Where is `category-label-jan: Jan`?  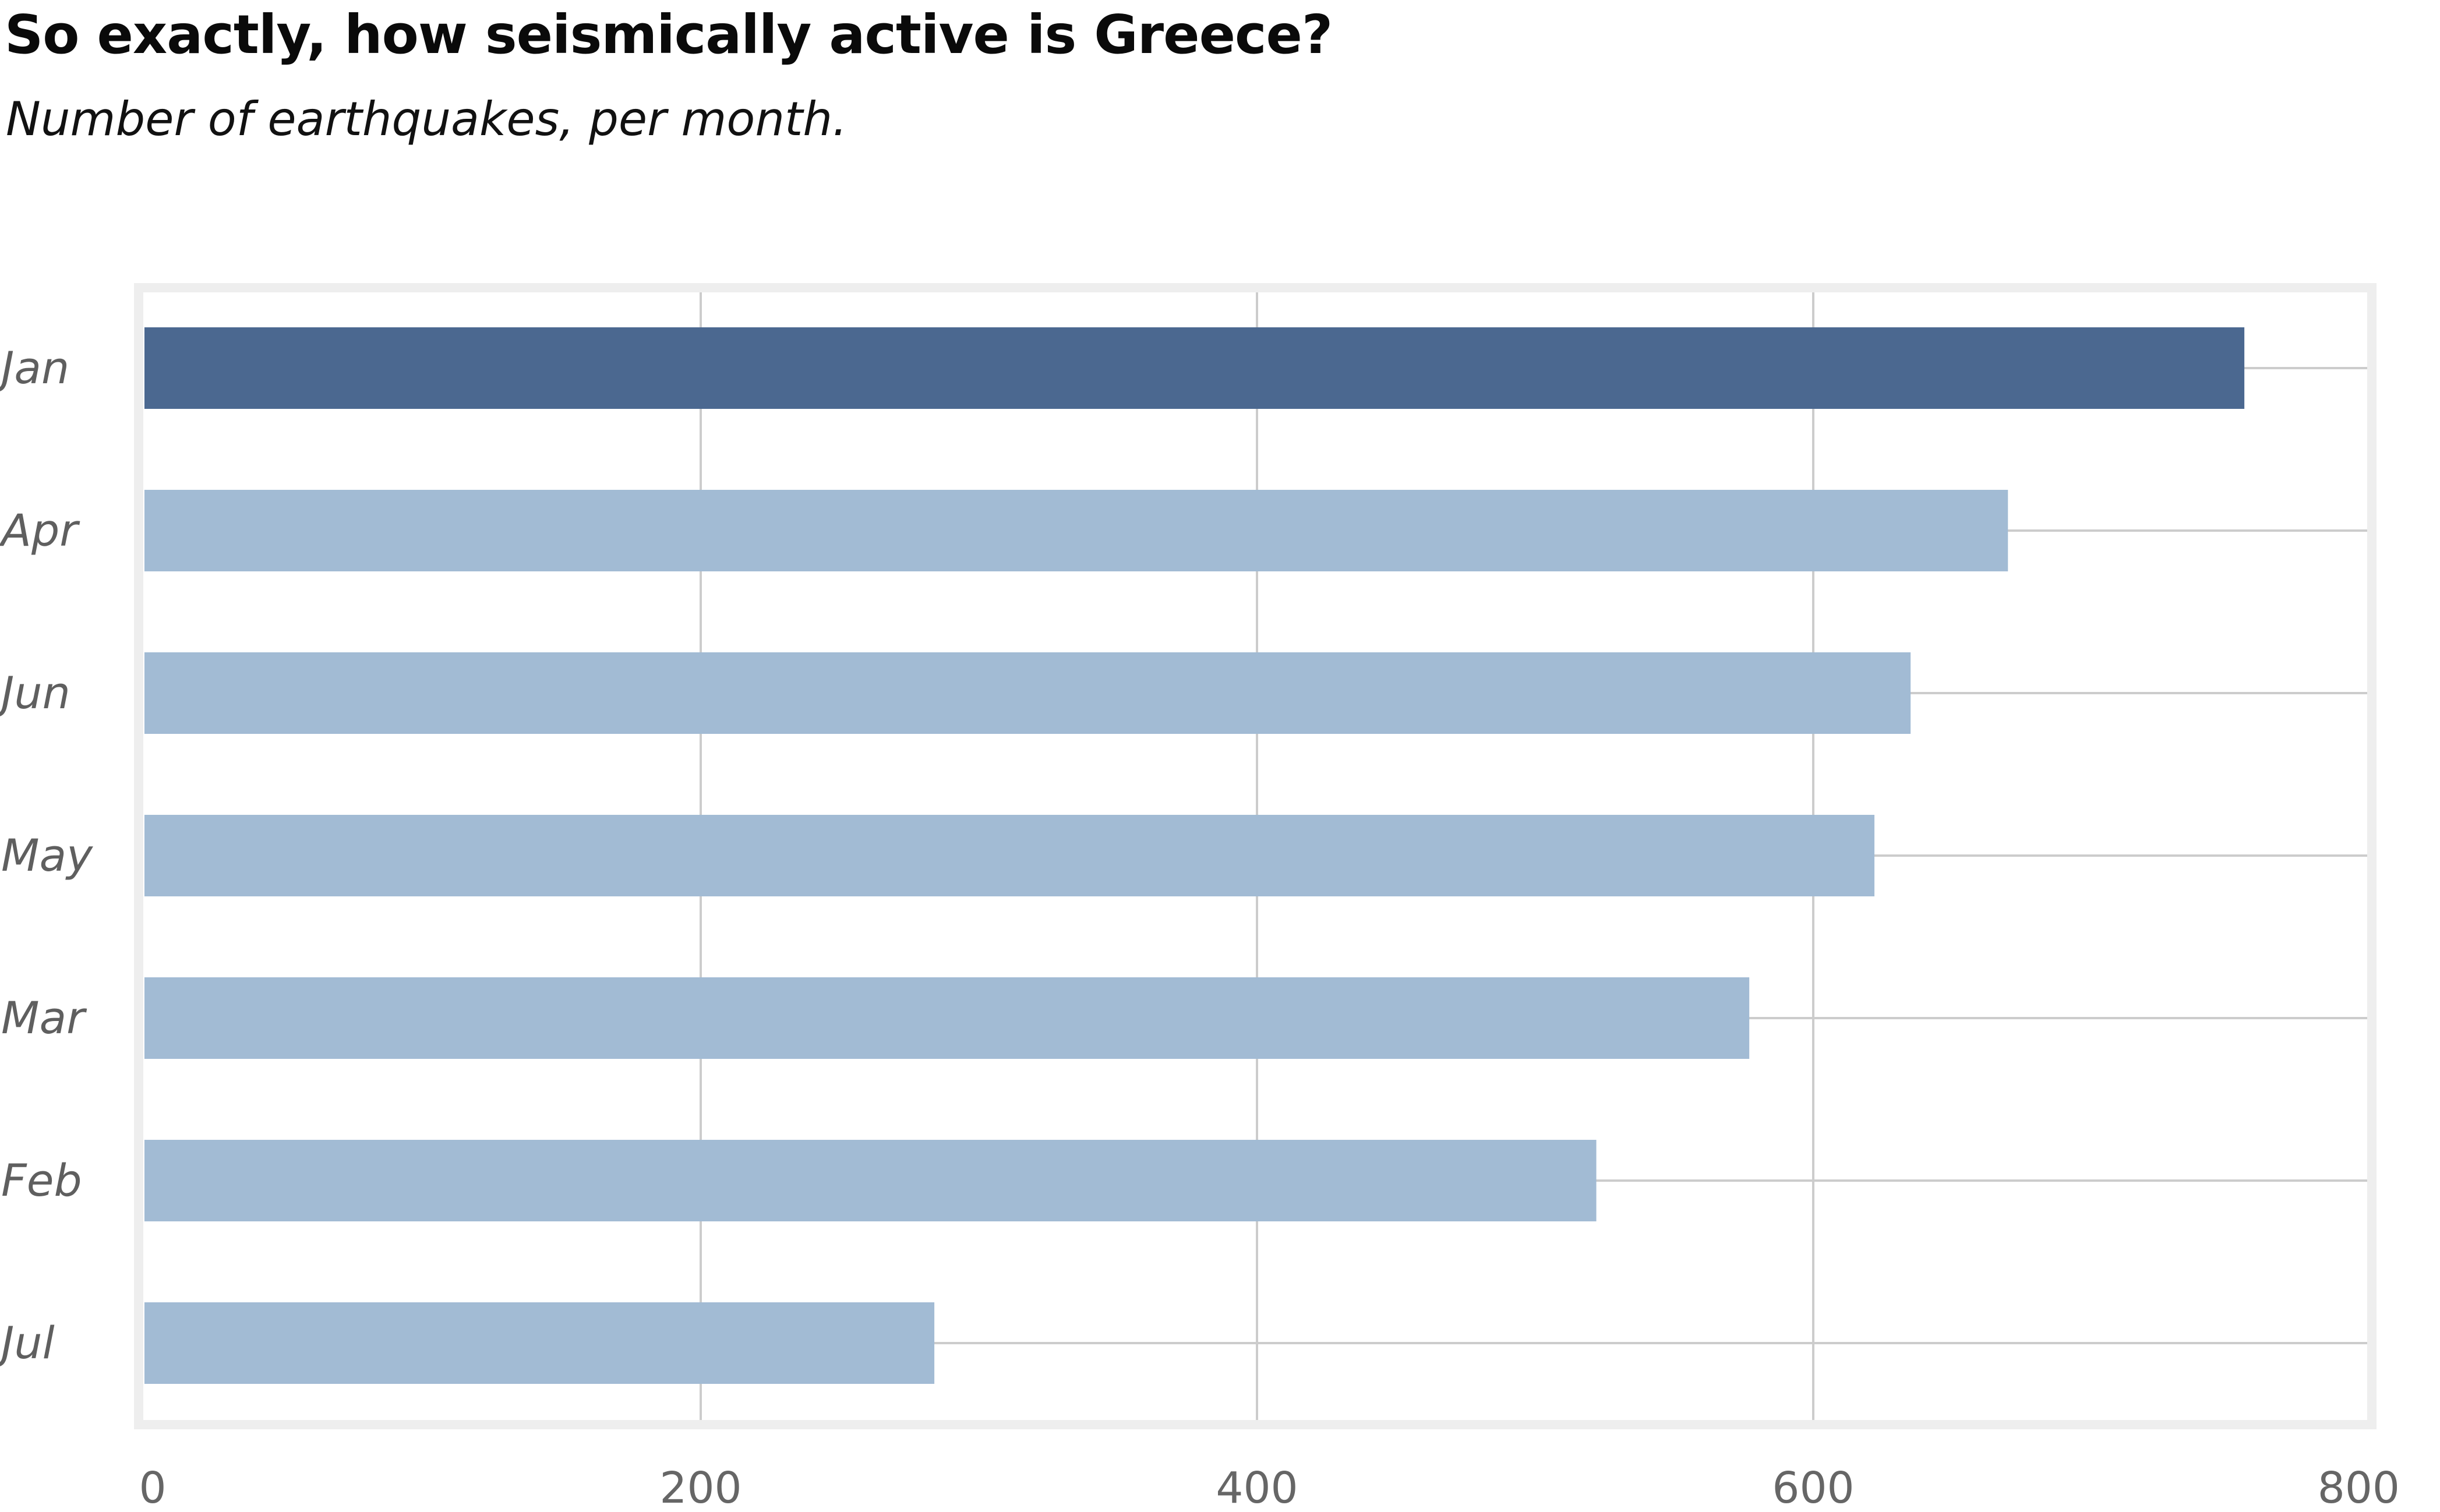
category-label-jan: Jan is located at coordinates (34, 368).